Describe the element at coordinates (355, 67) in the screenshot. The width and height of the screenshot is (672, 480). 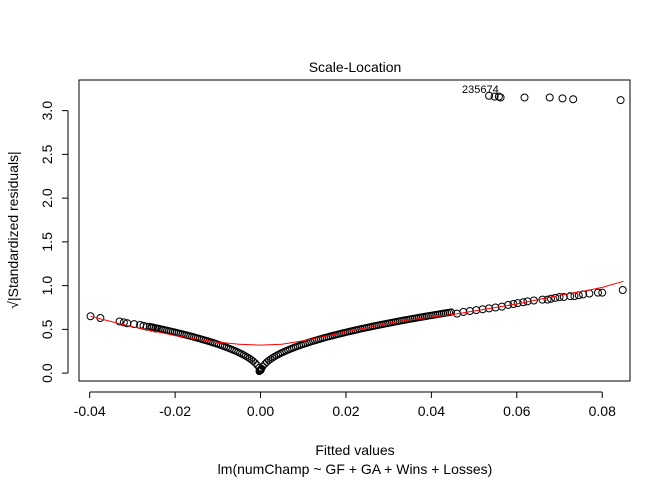
I see `chart-title: Scale-Location` at that location.